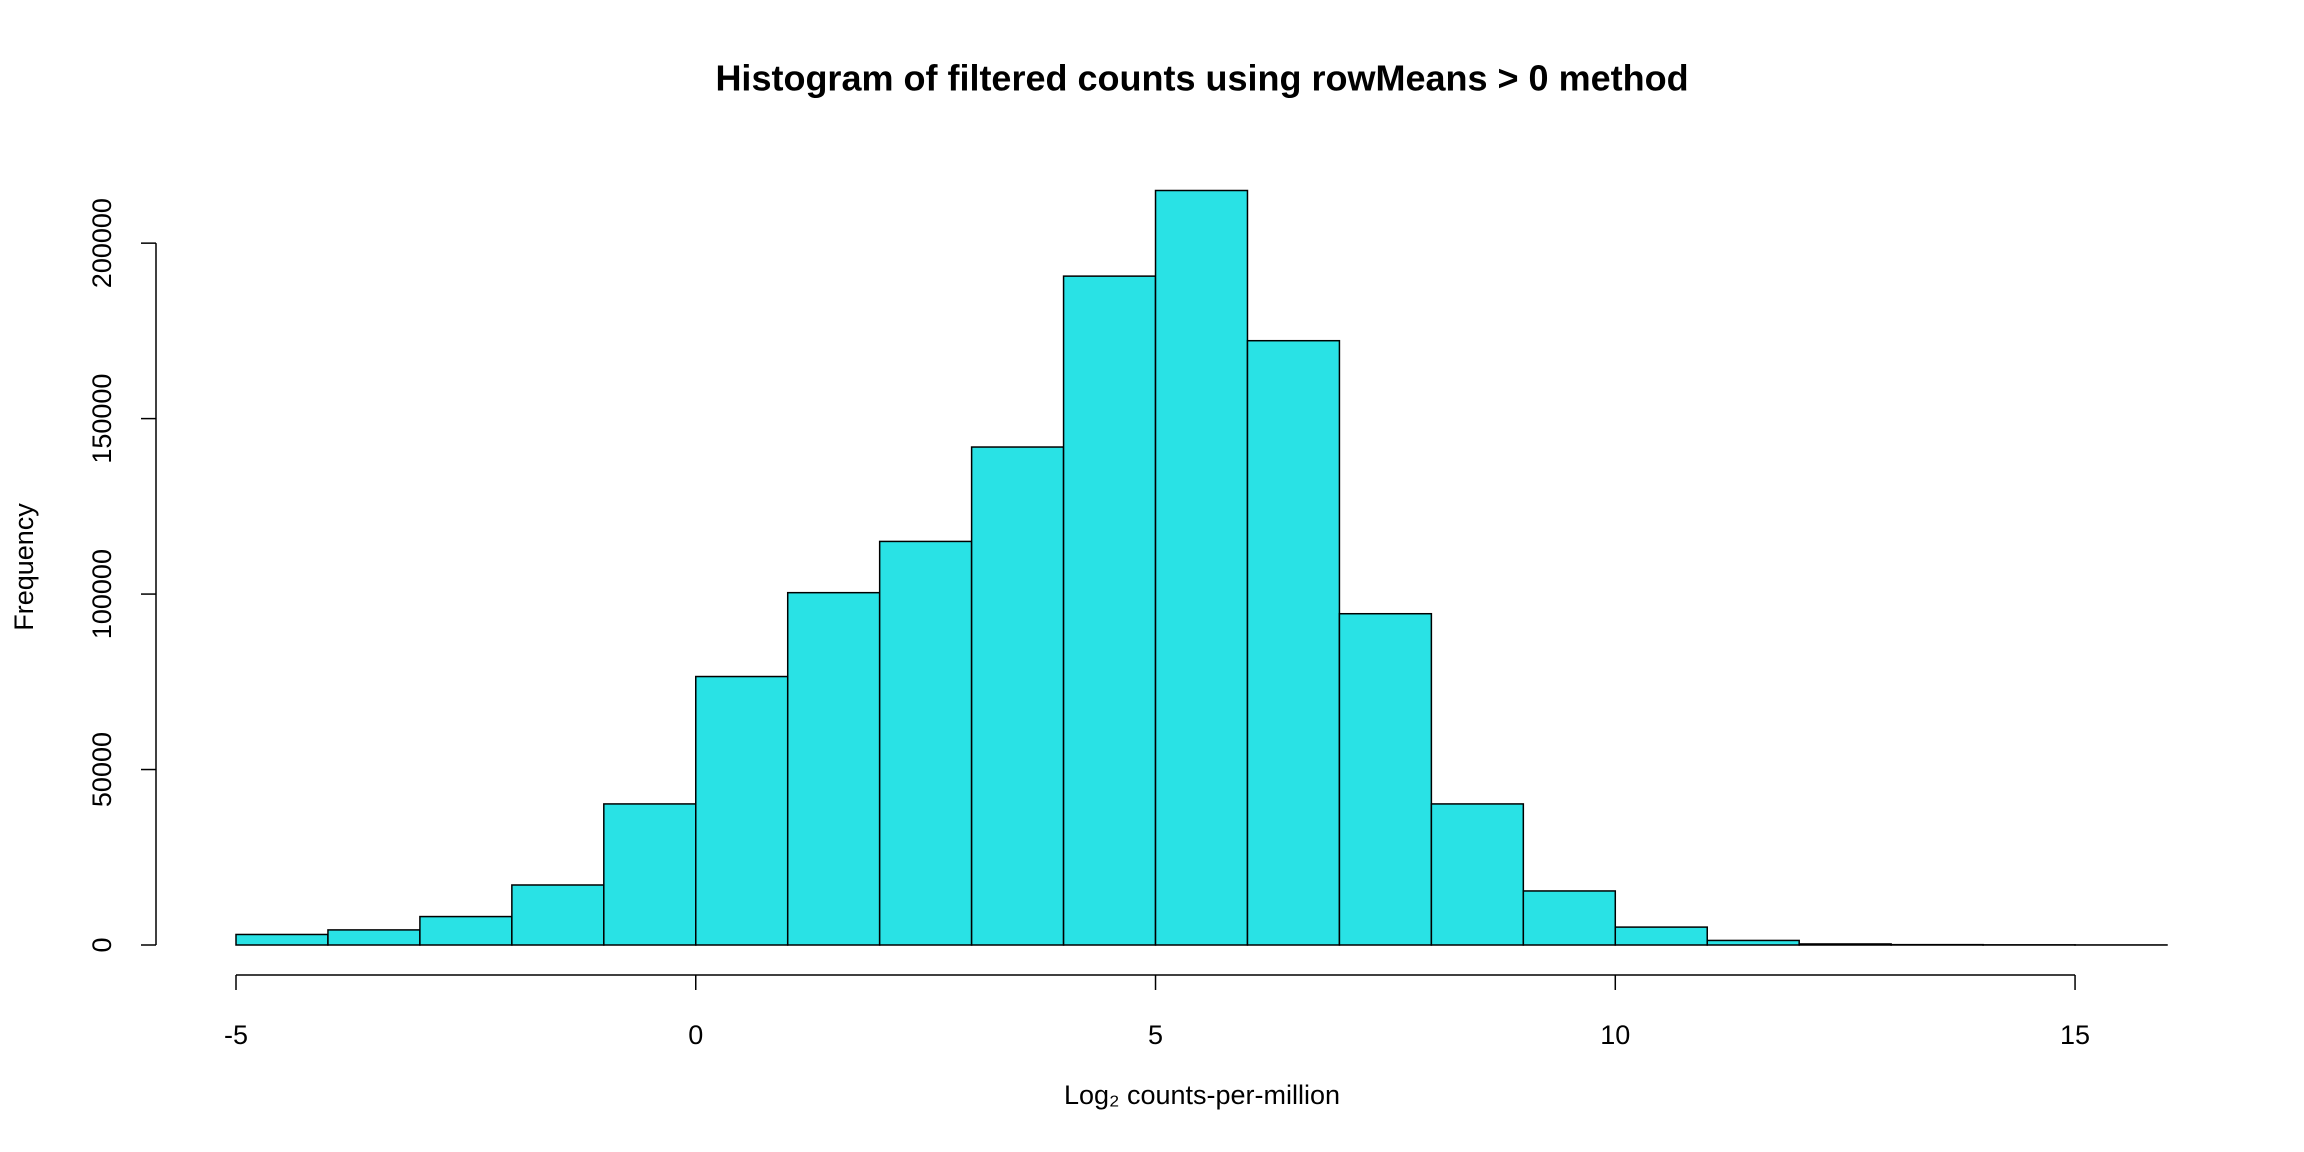 The width and height of the screenshot is (2304, 1152). What do you see at coordinates (695, 1035) in the screenshot?
I see `x-tick-label: 0` at bounding box center [695, 1035].